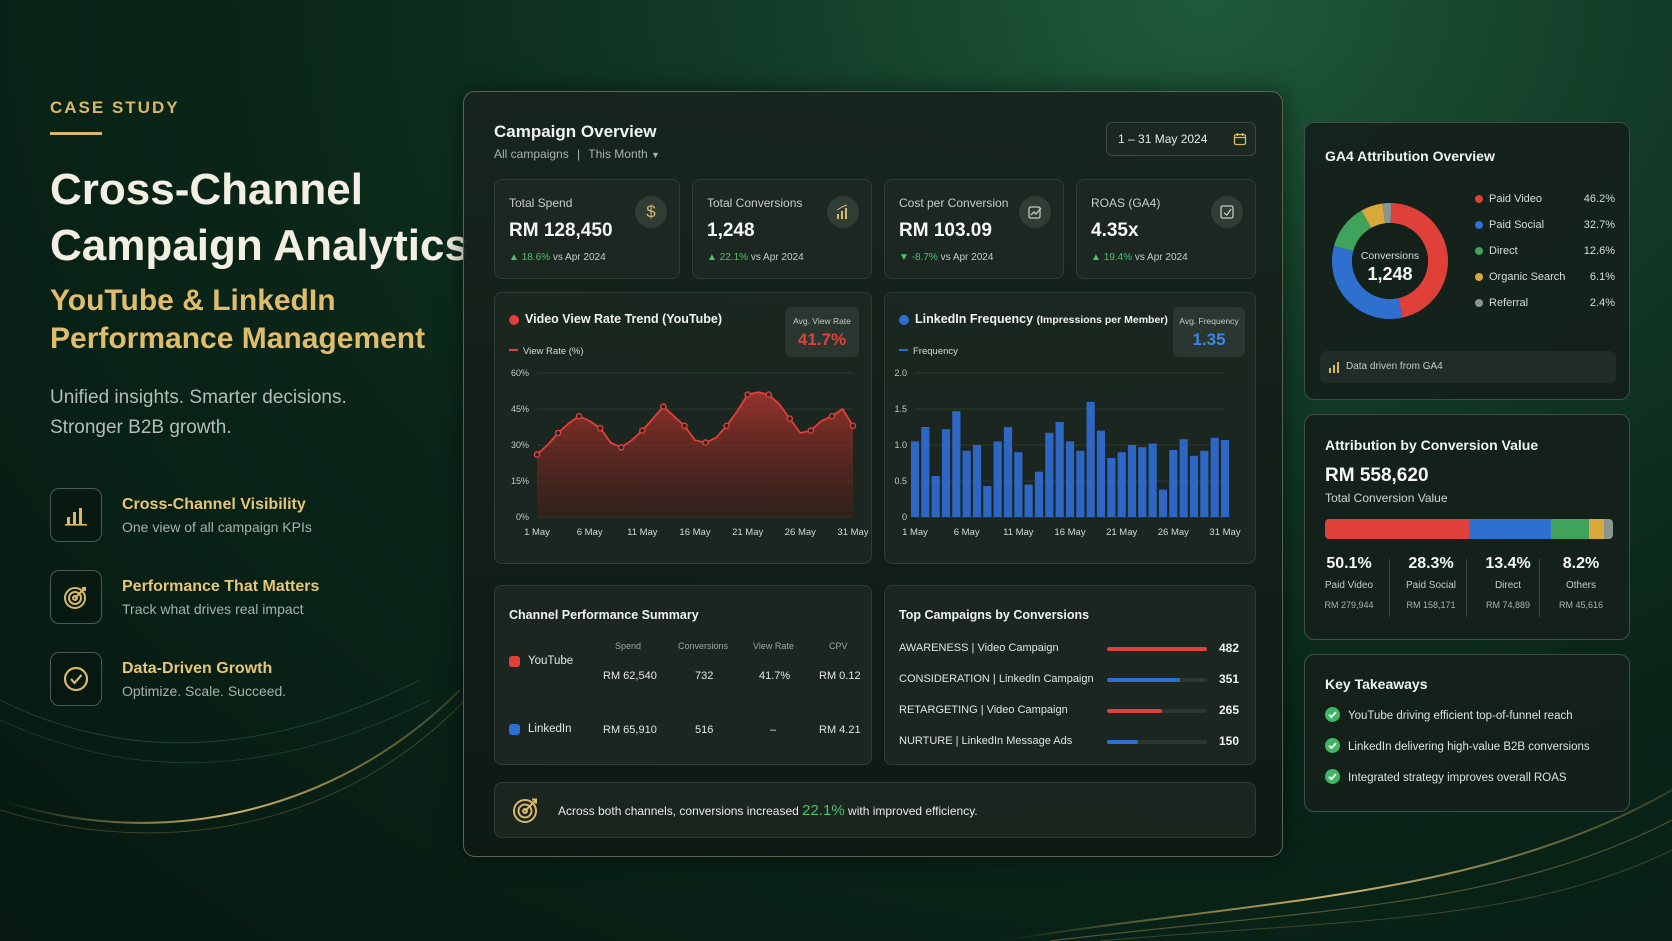 The image size is (1672, 941). I want to click on x-tick-label: 26 May, so click(800, 532).